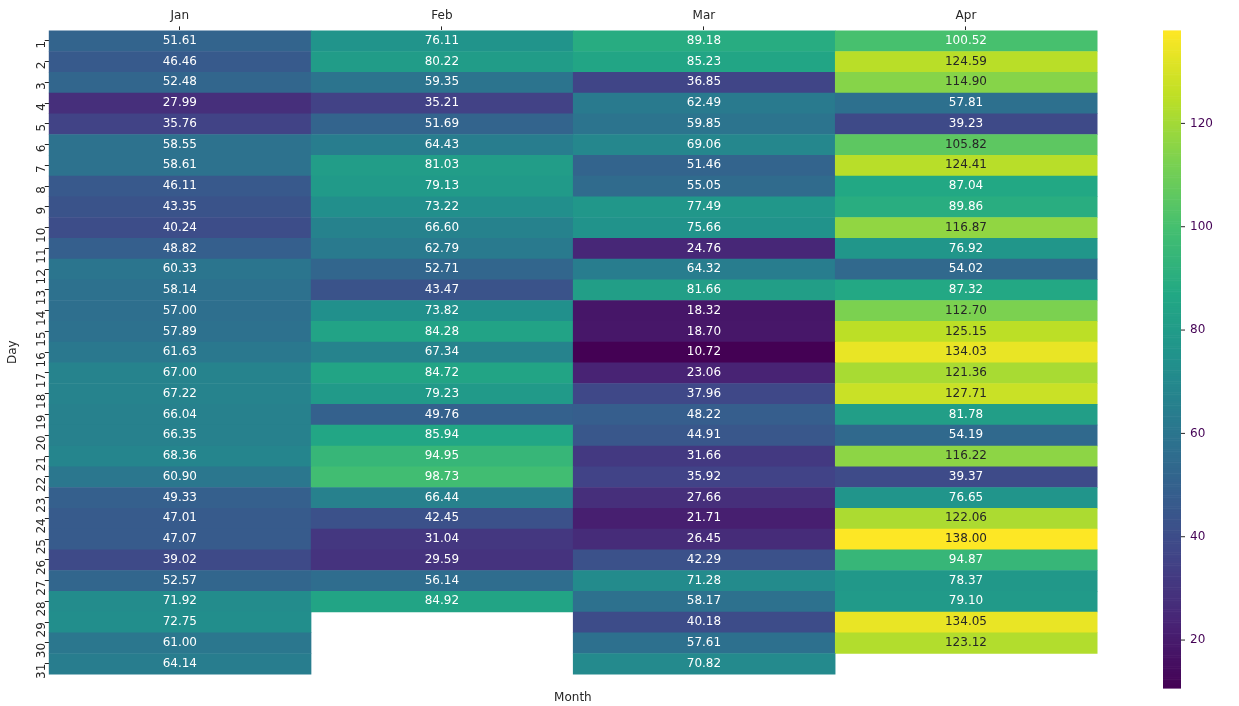  I want to click on data-label: 59.85, so click(704, 122).